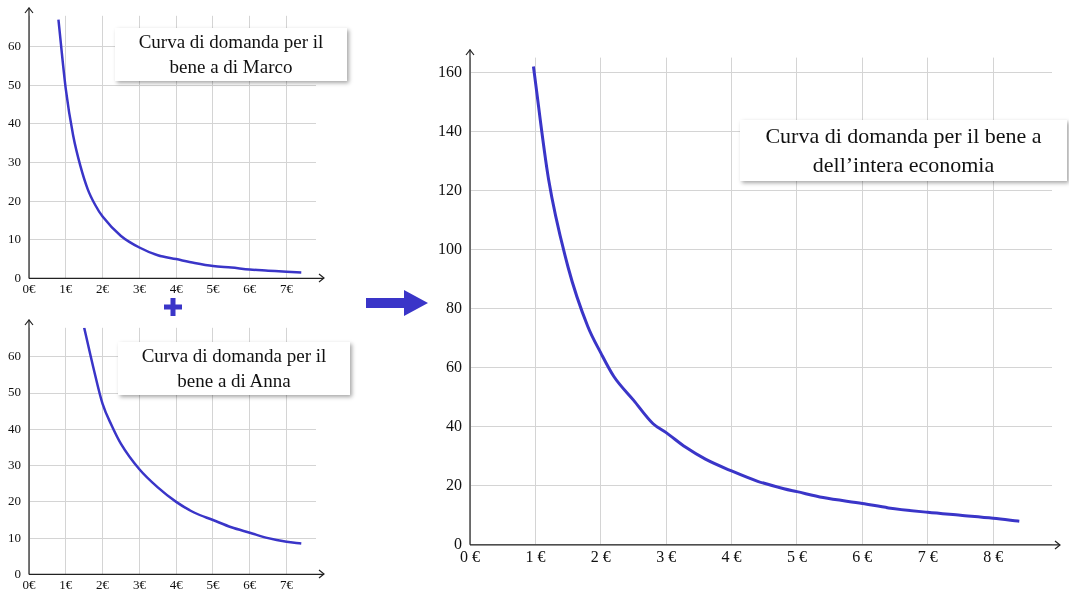 The width and height of the screenshot is (1069, 596). What do you see at coordinates (450, 189) in the screenshot?
I see `y-tick-label: 120` at bounding box center [450, 189].